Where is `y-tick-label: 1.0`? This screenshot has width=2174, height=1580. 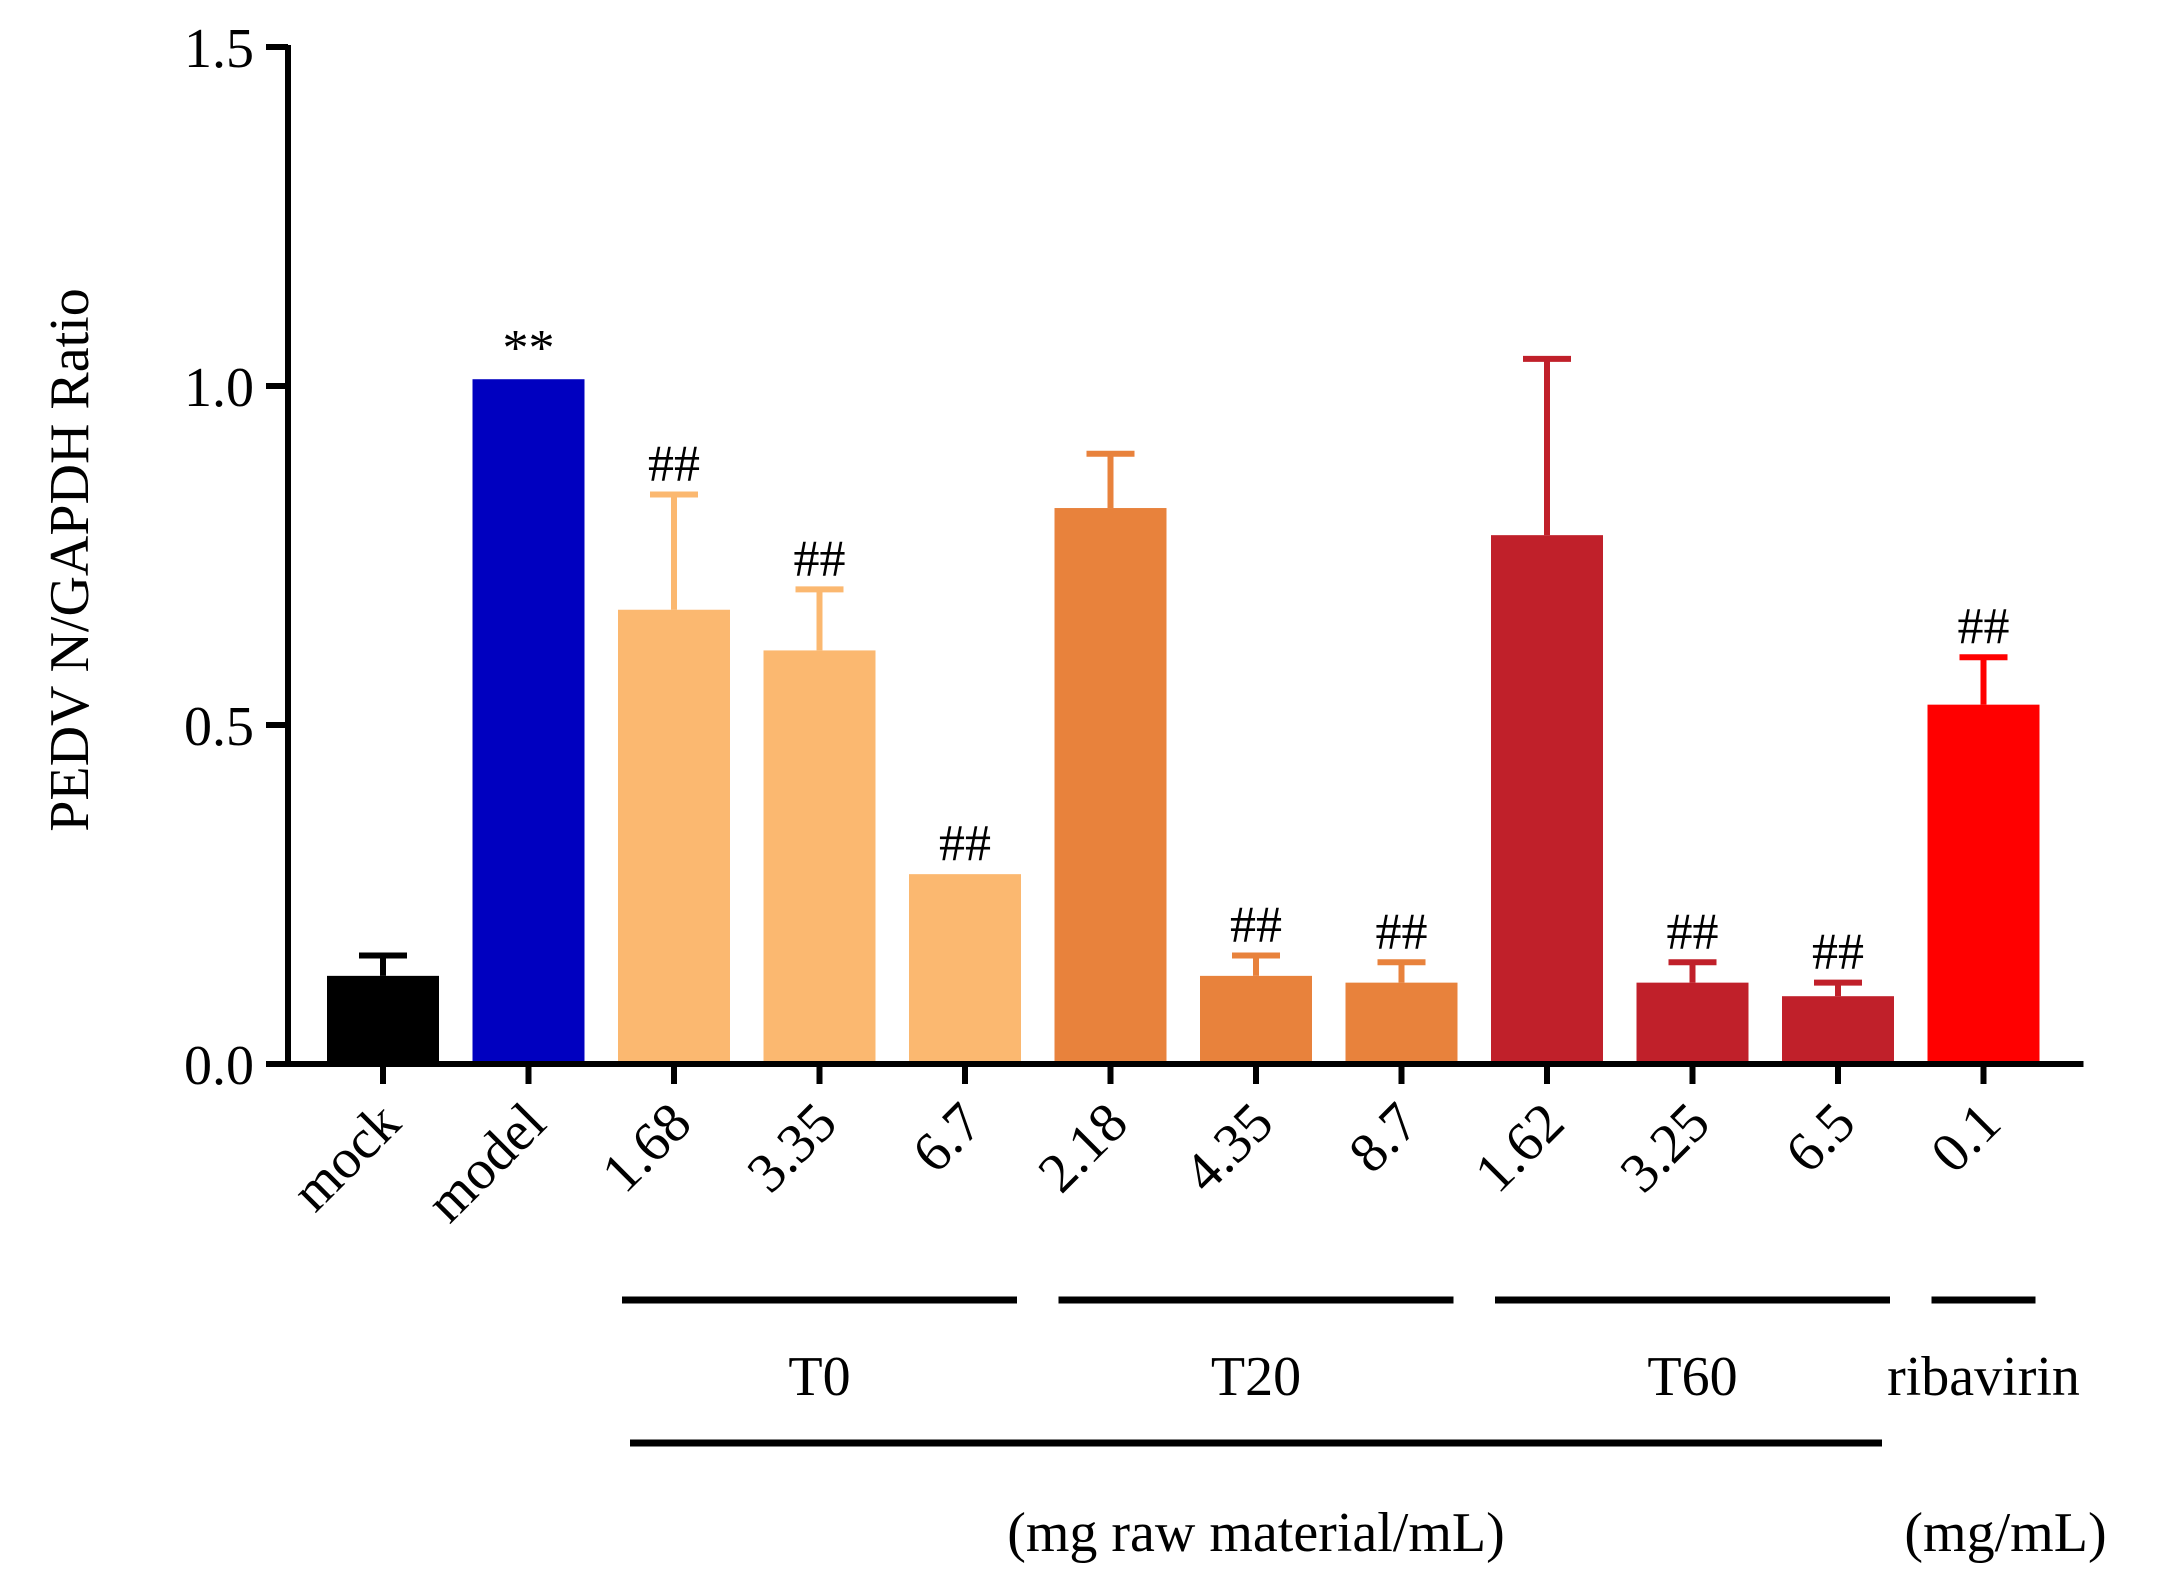
y-tick-label: 1.0 is located at coordinates (219, 388).